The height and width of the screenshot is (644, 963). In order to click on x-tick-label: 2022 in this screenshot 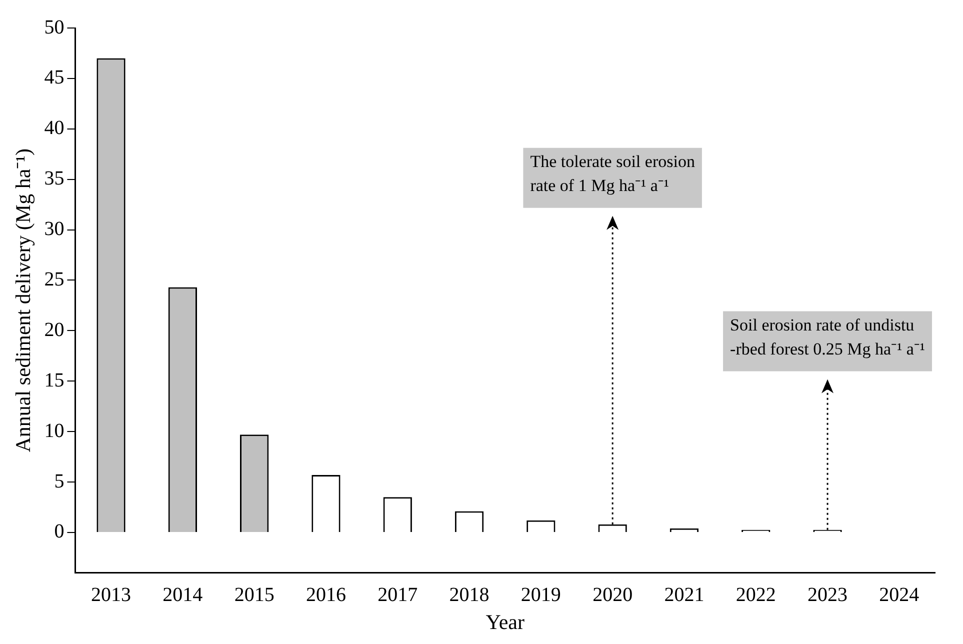, I will do `click(756, 595)`.